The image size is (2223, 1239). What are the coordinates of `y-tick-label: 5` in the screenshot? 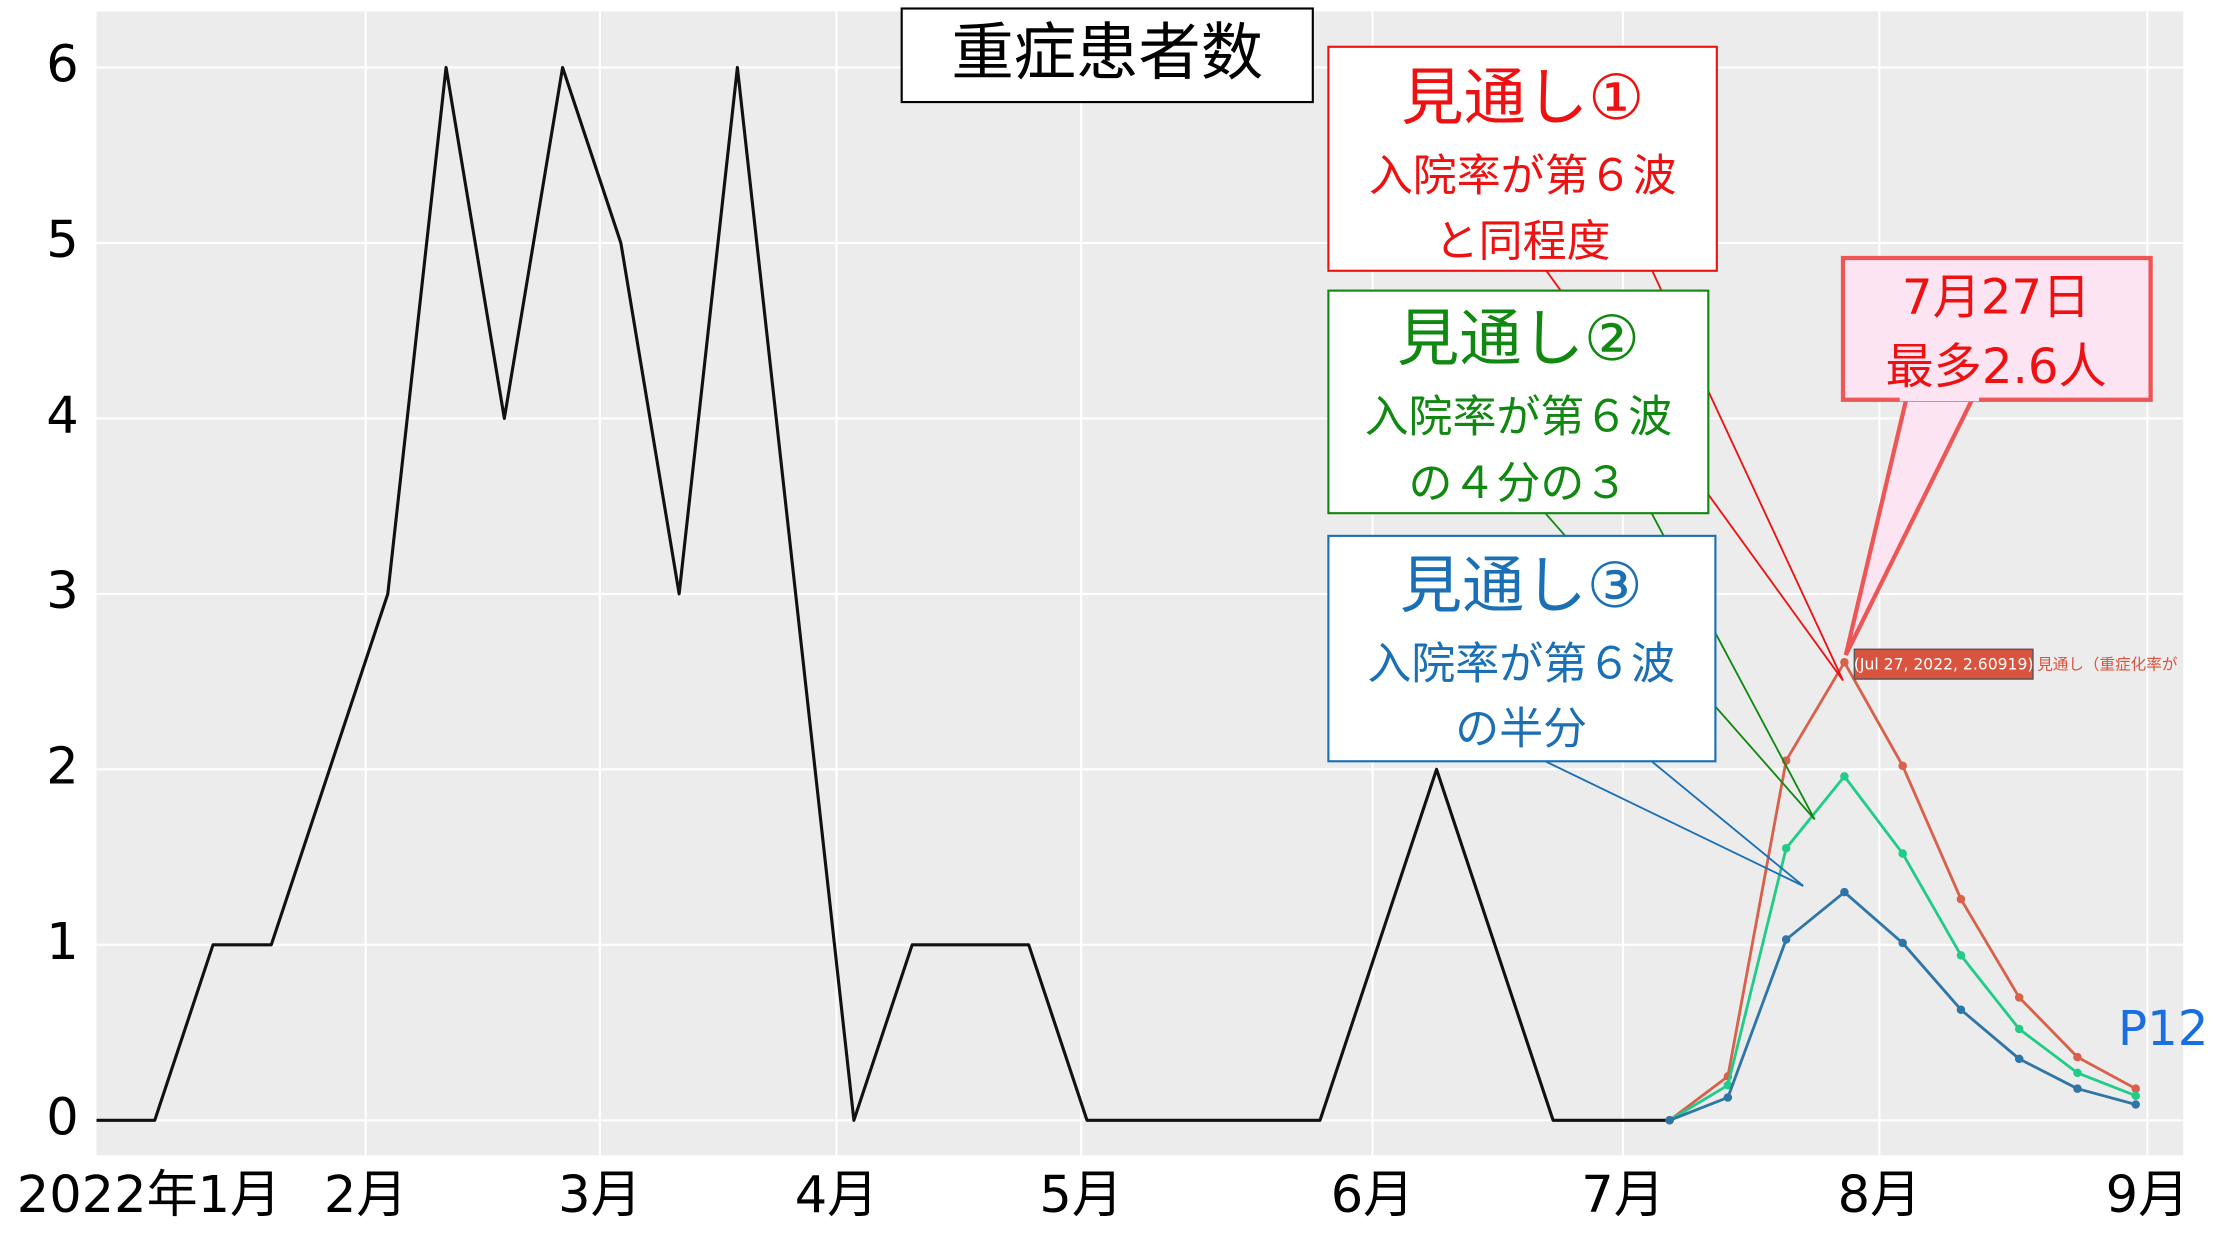 It's located at (62, 240).